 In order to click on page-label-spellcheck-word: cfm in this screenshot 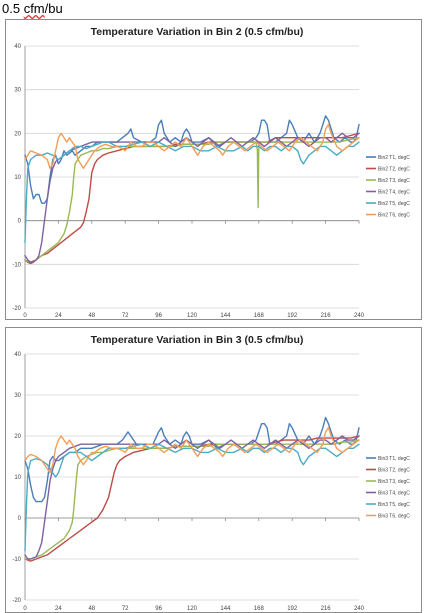, I will do `click(34, 8)`.